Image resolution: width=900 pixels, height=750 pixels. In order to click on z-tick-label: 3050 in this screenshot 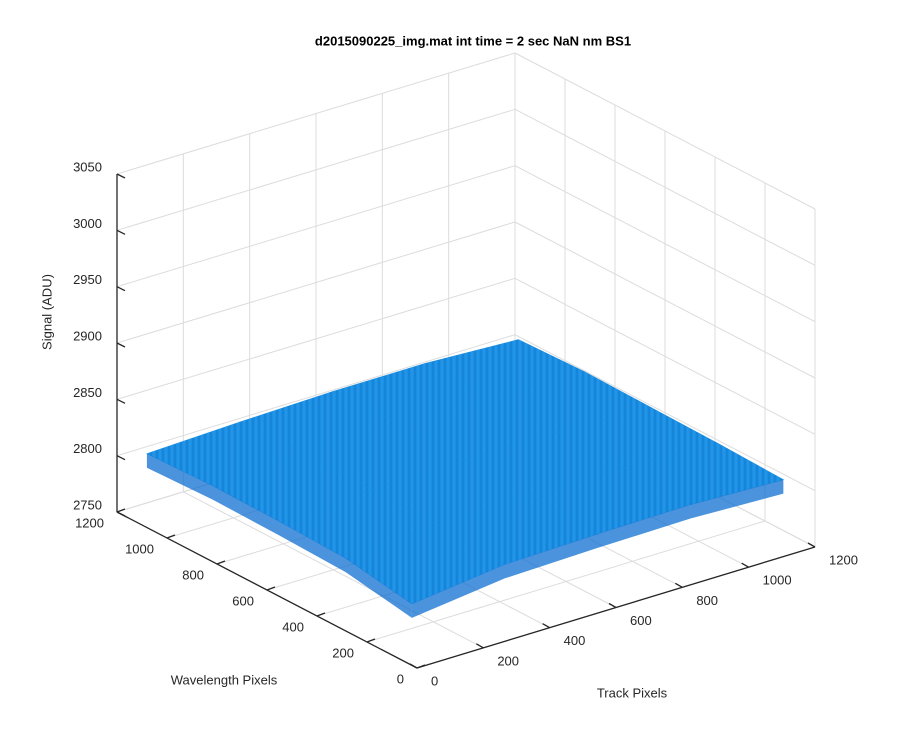, I will do `click(87, 166)`.